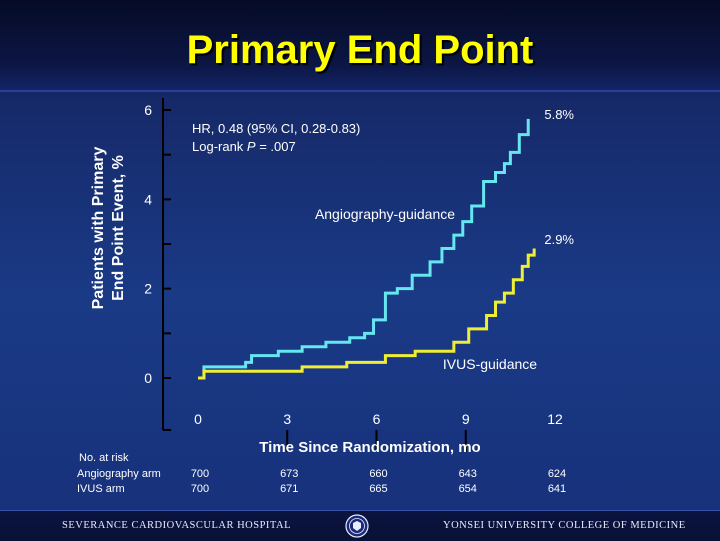 Image resolution: width=720 pixels, height=541 pixels. What do you see at coordinates (367, 314) in the screenshot?
I see `series-curve-ivus` at bounding box center [367, 314].